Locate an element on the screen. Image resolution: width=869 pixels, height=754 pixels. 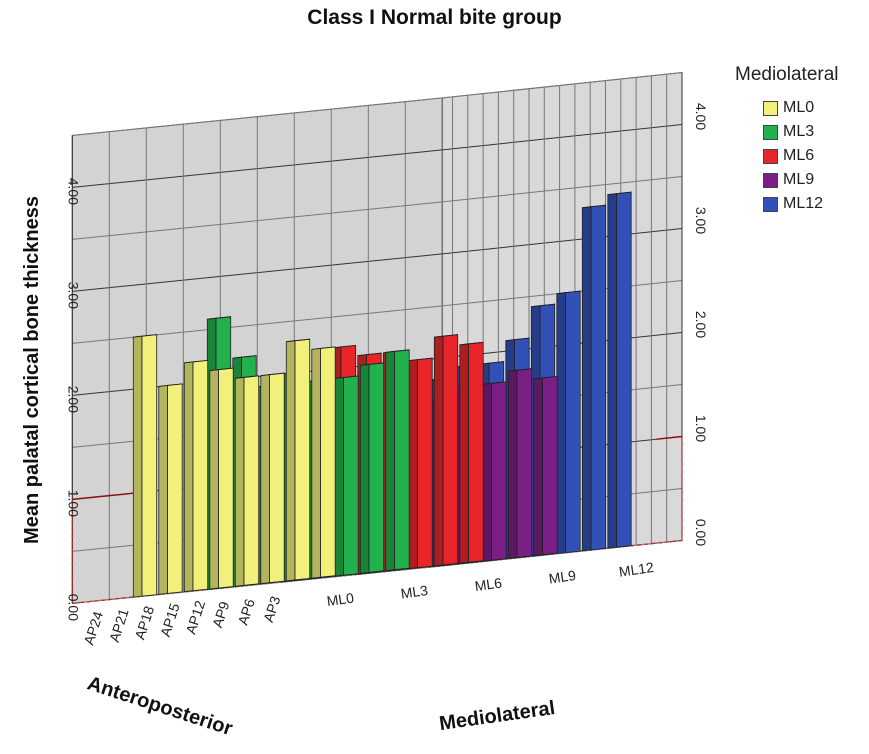
x-tick-label: ML6 is located at coordinates (488, 584).